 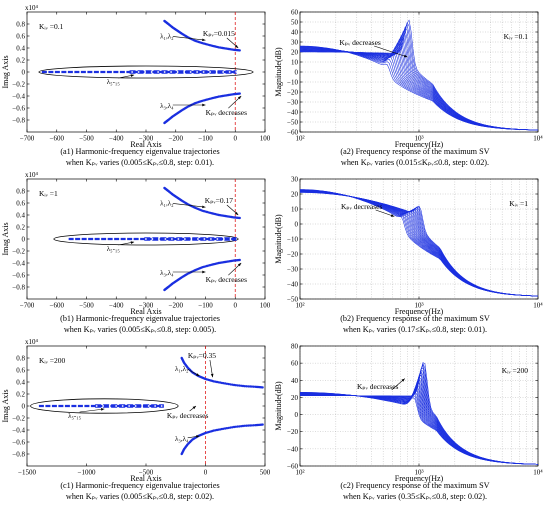 I want to click on y-tick-label: 0.4, so click(x=20, y=49).